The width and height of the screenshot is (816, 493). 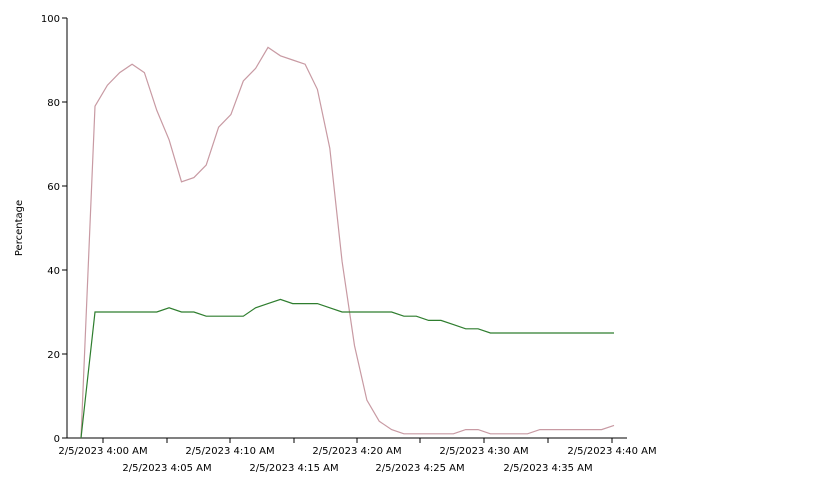 I want to click on y-axis: 0 20 40 60 80 100, so click(x=54, y=229).